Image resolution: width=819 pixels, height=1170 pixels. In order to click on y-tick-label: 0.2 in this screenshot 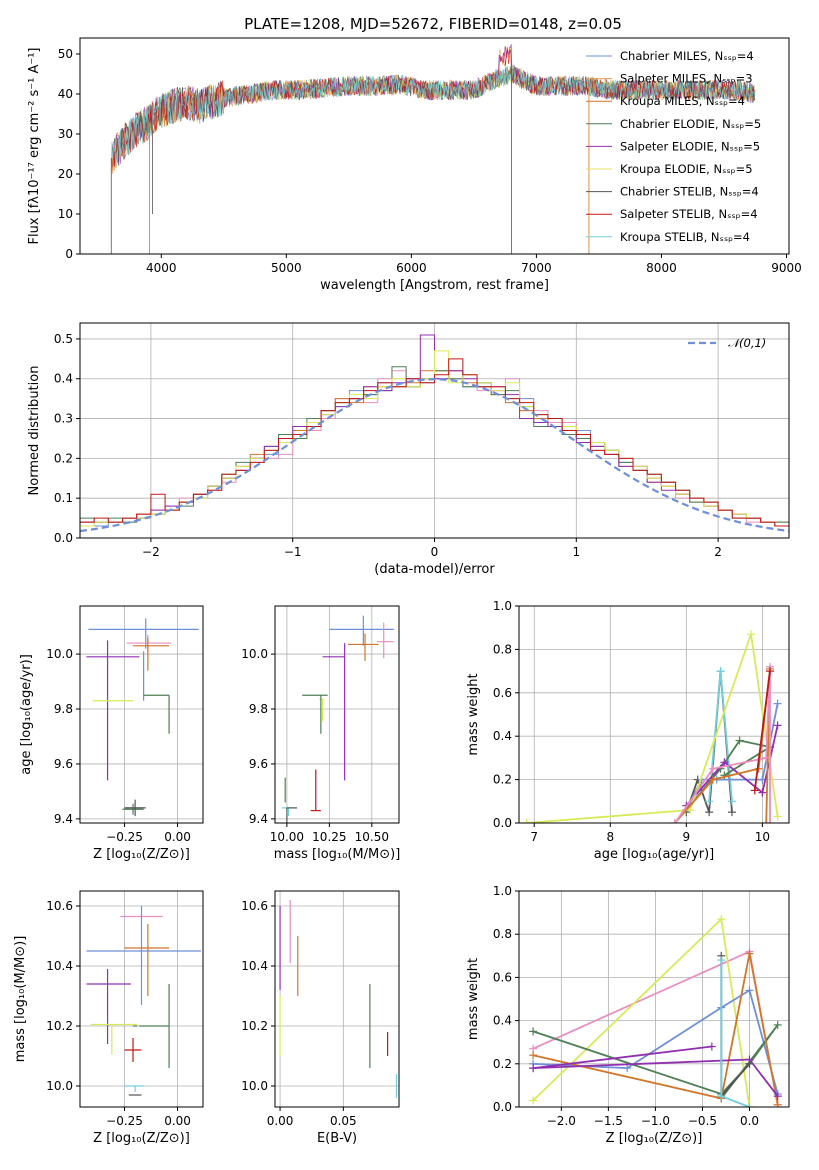, I will do `click(502, 780)`.